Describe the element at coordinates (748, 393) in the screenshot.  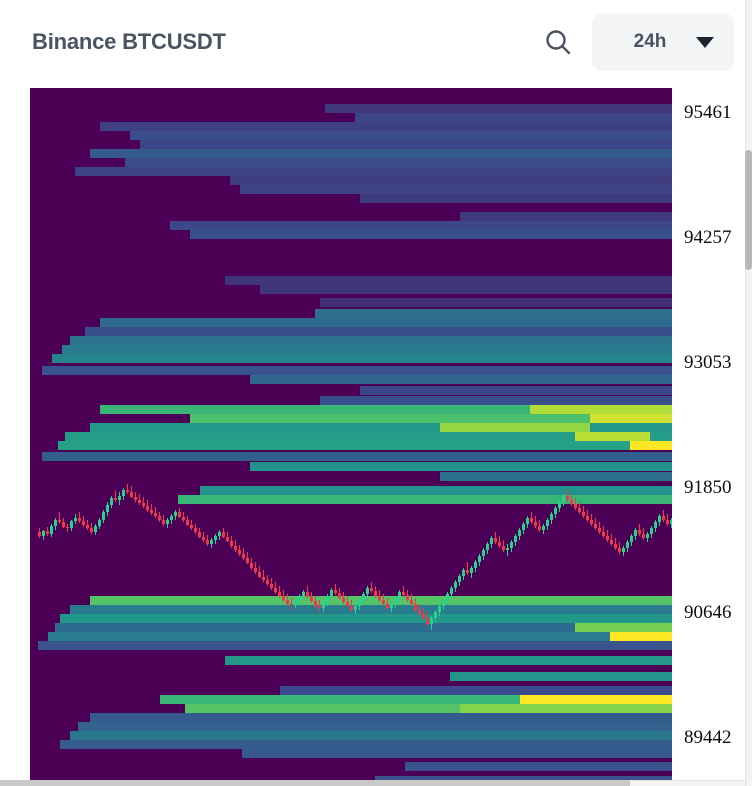
I see `vertical-scrollbar-track` at that location.